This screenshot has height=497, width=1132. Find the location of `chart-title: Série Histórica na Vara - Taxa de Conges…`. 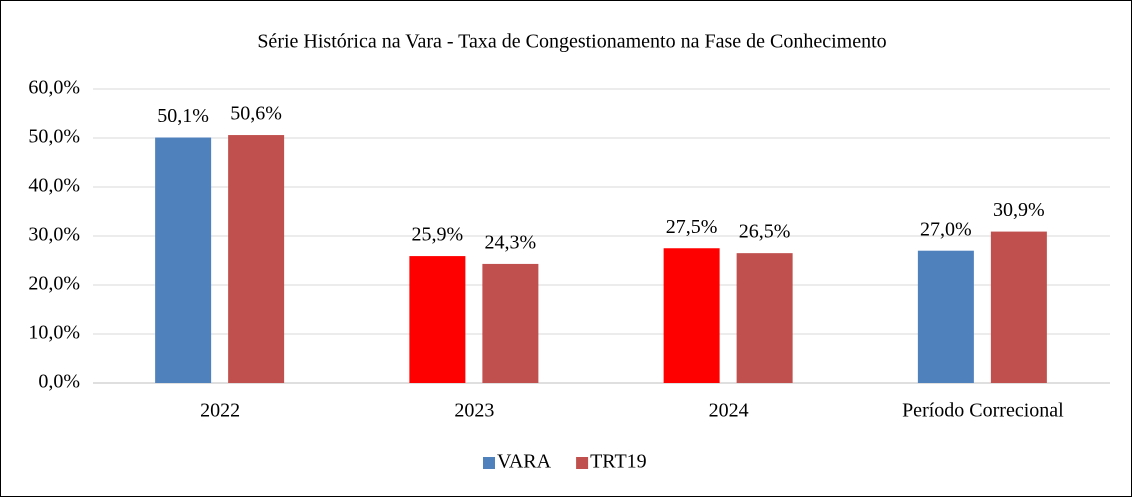

chart-title: Série Histórica na Vara - Taxa de Conges… is located at coordinates (571, 42).